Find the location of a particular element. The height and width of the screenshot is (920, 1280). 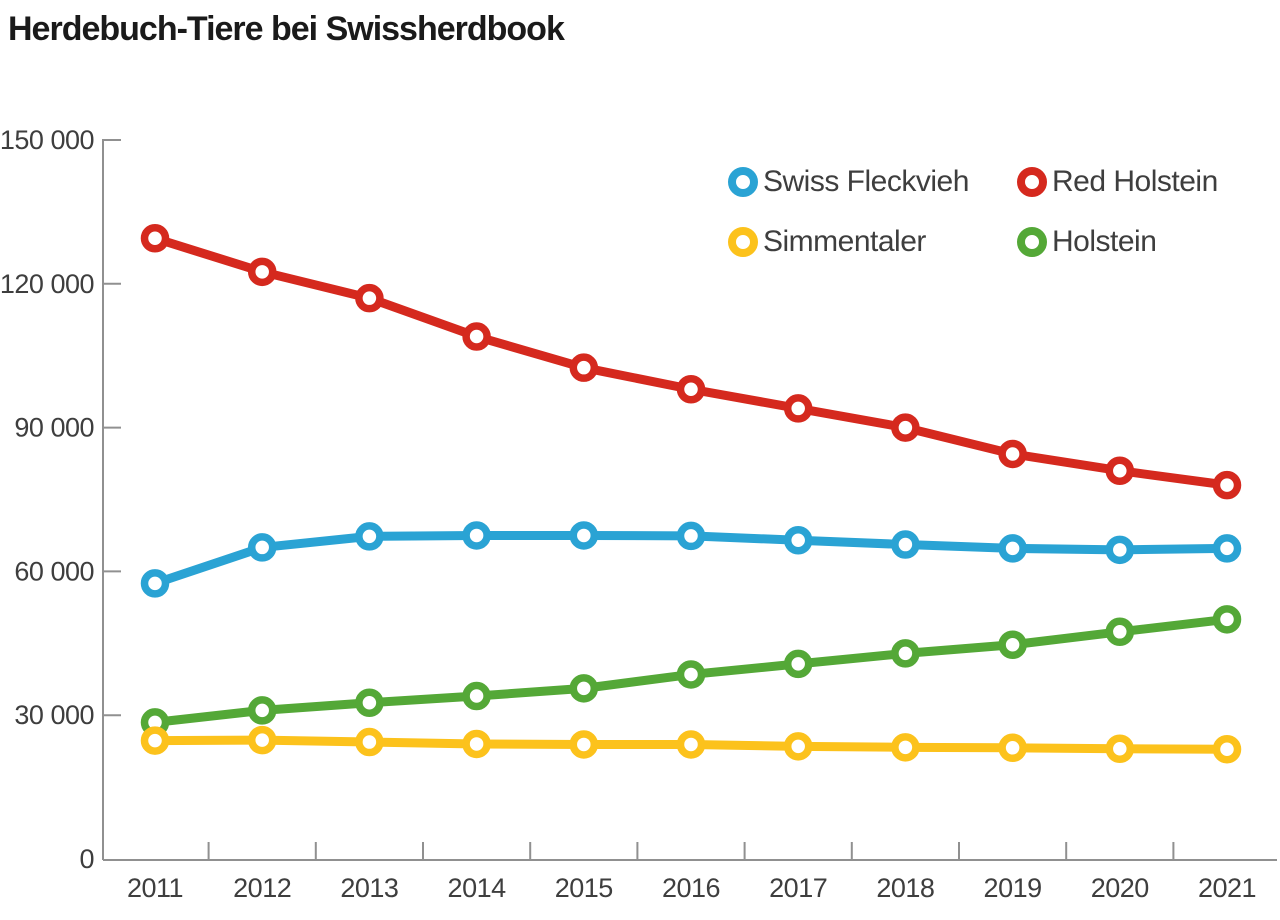

series-swiss-fleckvieh is located at coordinates (691, 559).